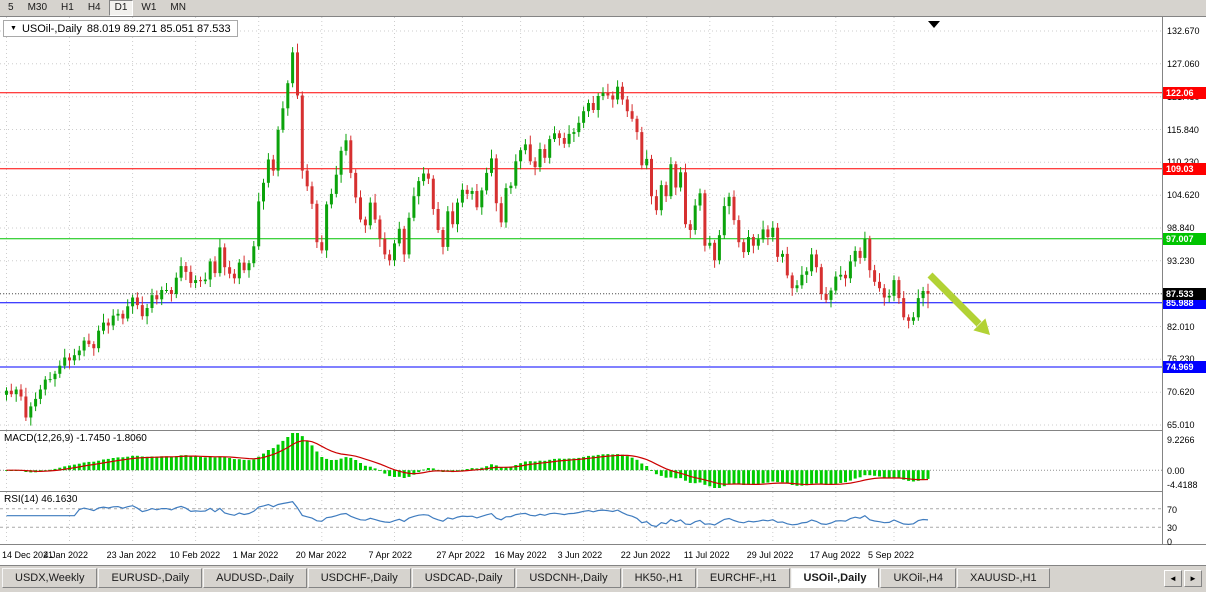 The width and height of the screenshot is (1206, 592). Describe the element at coordinates (149, 7) in the screenshot. I see `timeframe-button-w1: W1` at that location.